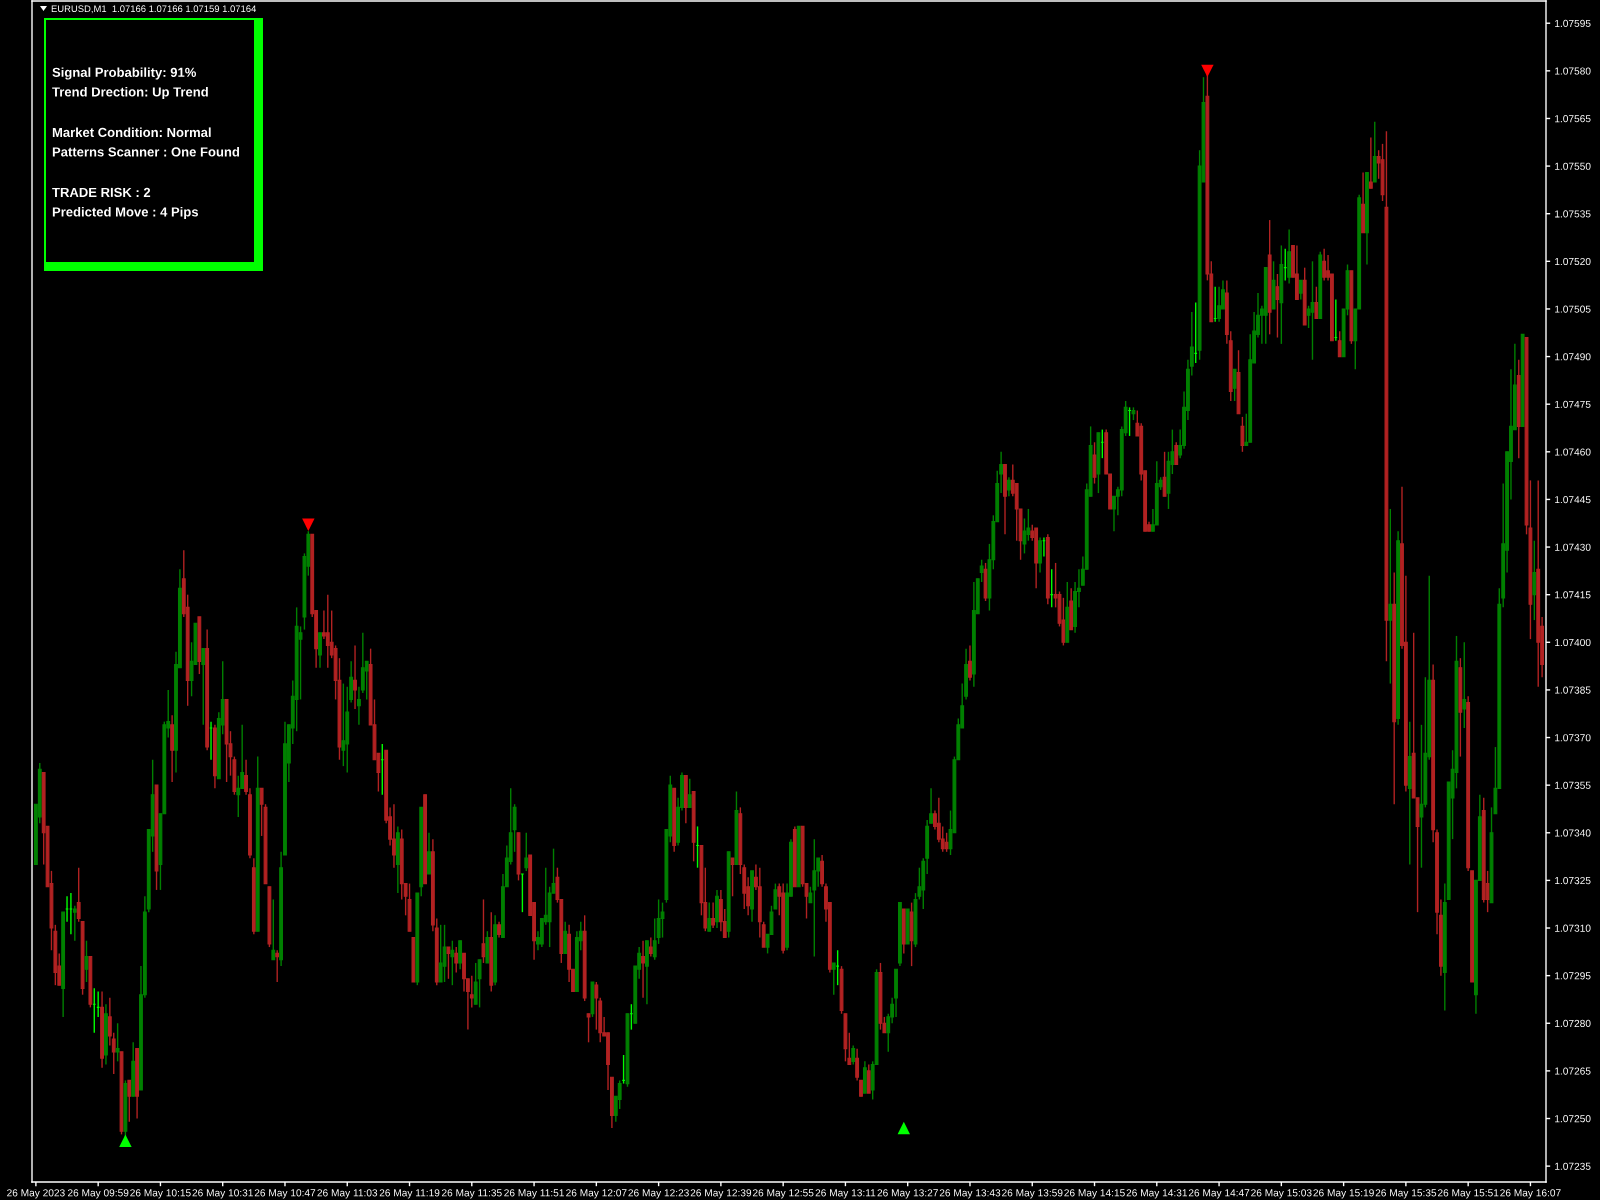 The height and width of the screenshot is (1200, 1600). I want to click on y-tick-label: 1.07235, so click(1573, 1166).